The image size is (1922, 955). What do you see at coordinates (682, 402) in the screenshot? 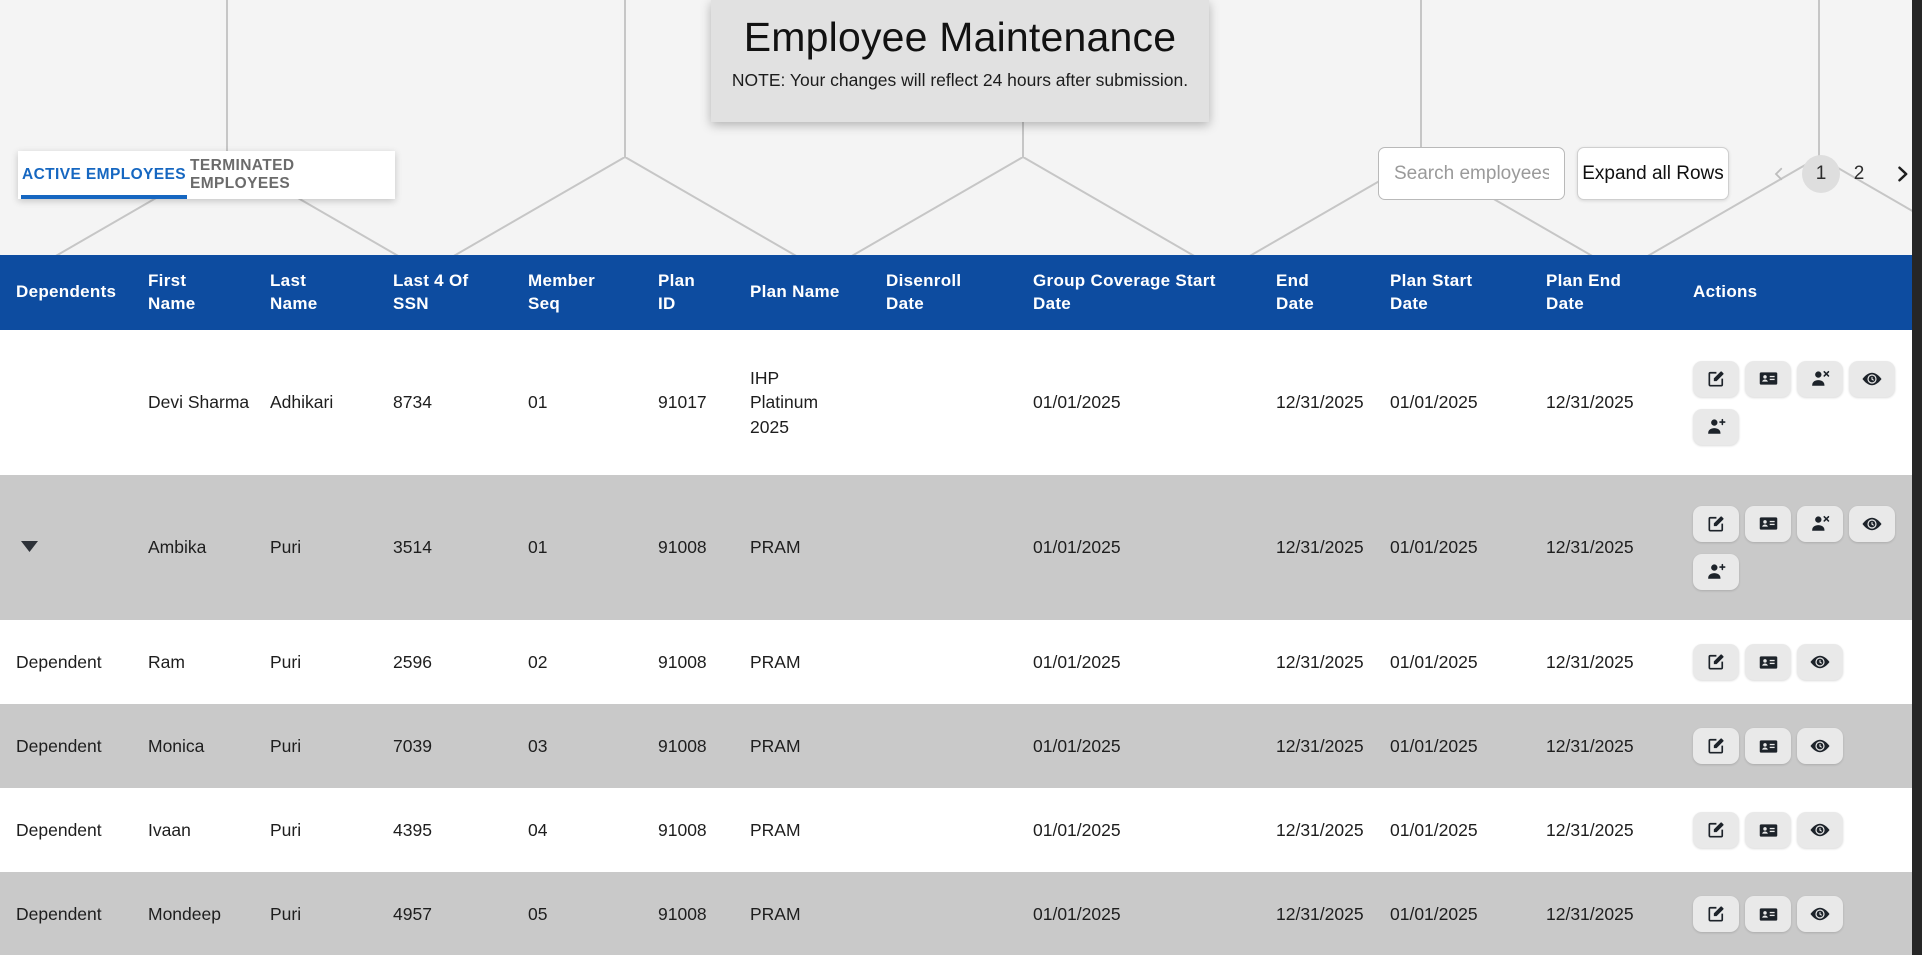
I see `plan-id-cell: 91017` at bounding box center [682, 402].